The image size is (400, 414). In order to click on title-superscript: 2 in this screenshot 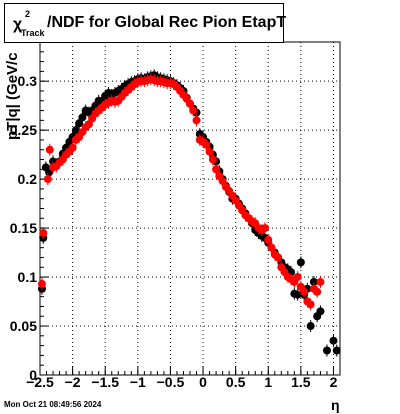, I will do `click(28, 14)`.